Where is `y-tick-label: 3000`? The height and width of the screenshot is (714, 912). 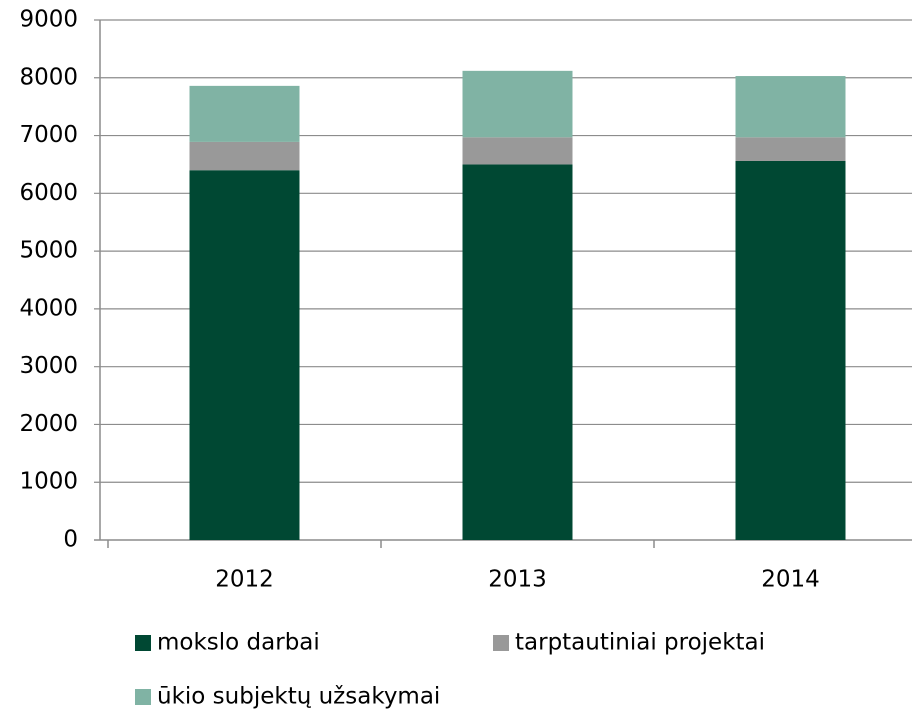 y-tick-label: 3000 is located at coordinates (48, 366).